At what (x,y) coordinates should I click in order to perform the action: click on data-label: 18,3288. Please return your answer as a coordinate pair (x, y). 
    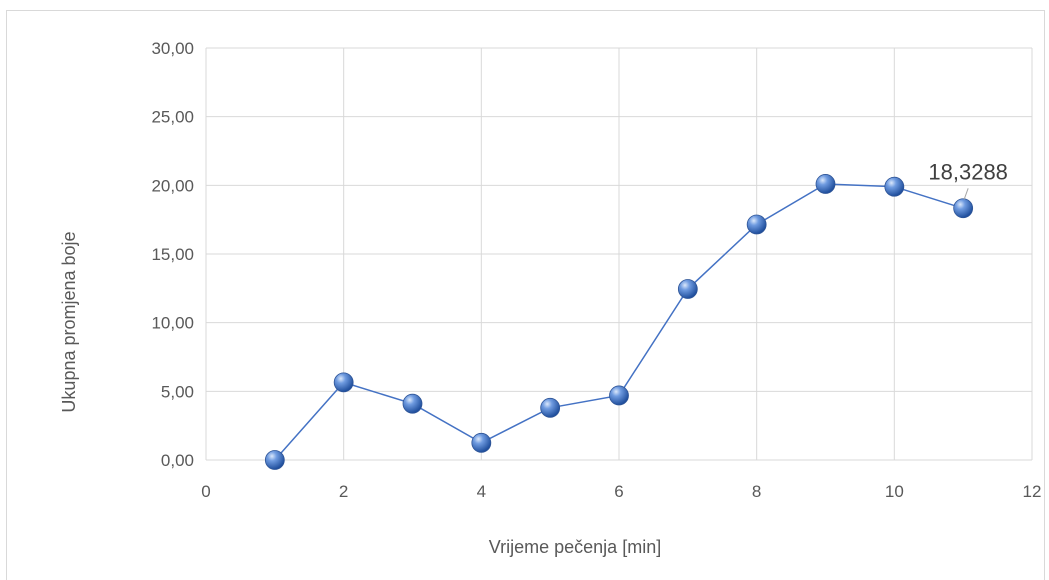
    Looking at the image, I should click on (968, 171).